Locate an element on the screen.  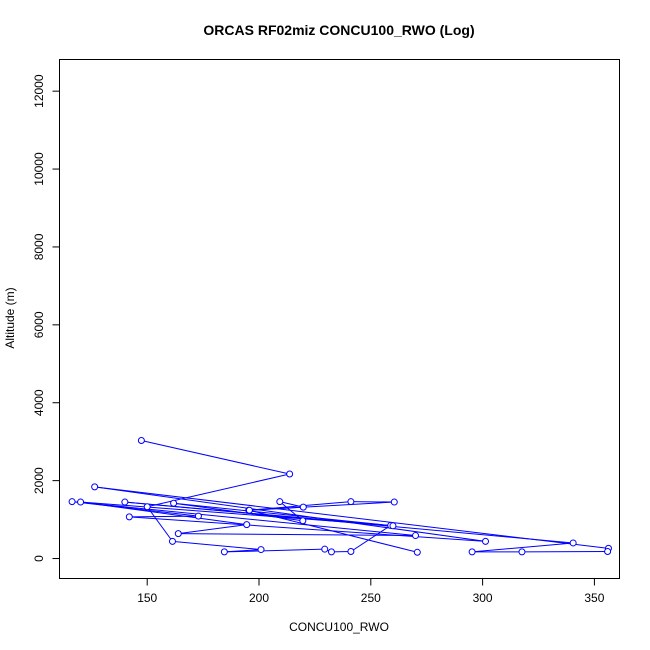
y-axis-label: Altitude (m) is located at coordinates (10, 317).